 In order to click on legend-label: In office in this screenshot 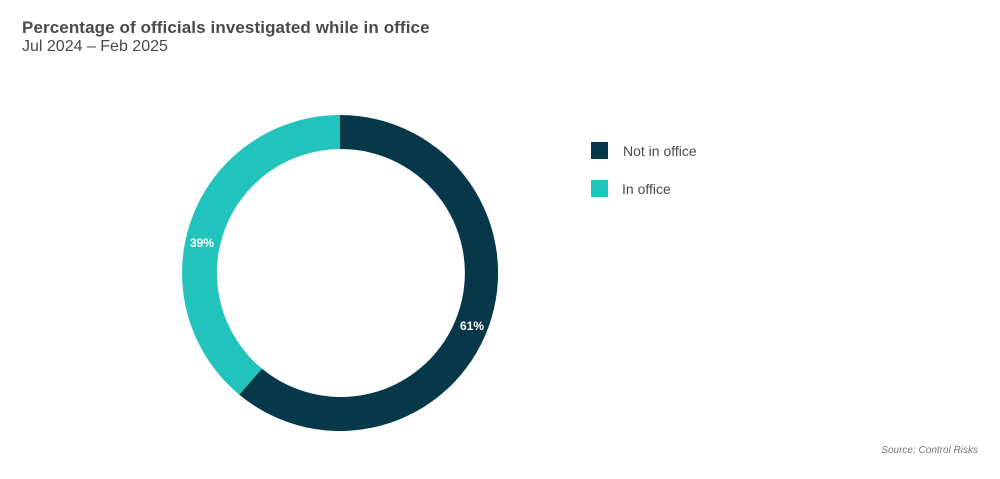, I will do `click(646, 188)`.